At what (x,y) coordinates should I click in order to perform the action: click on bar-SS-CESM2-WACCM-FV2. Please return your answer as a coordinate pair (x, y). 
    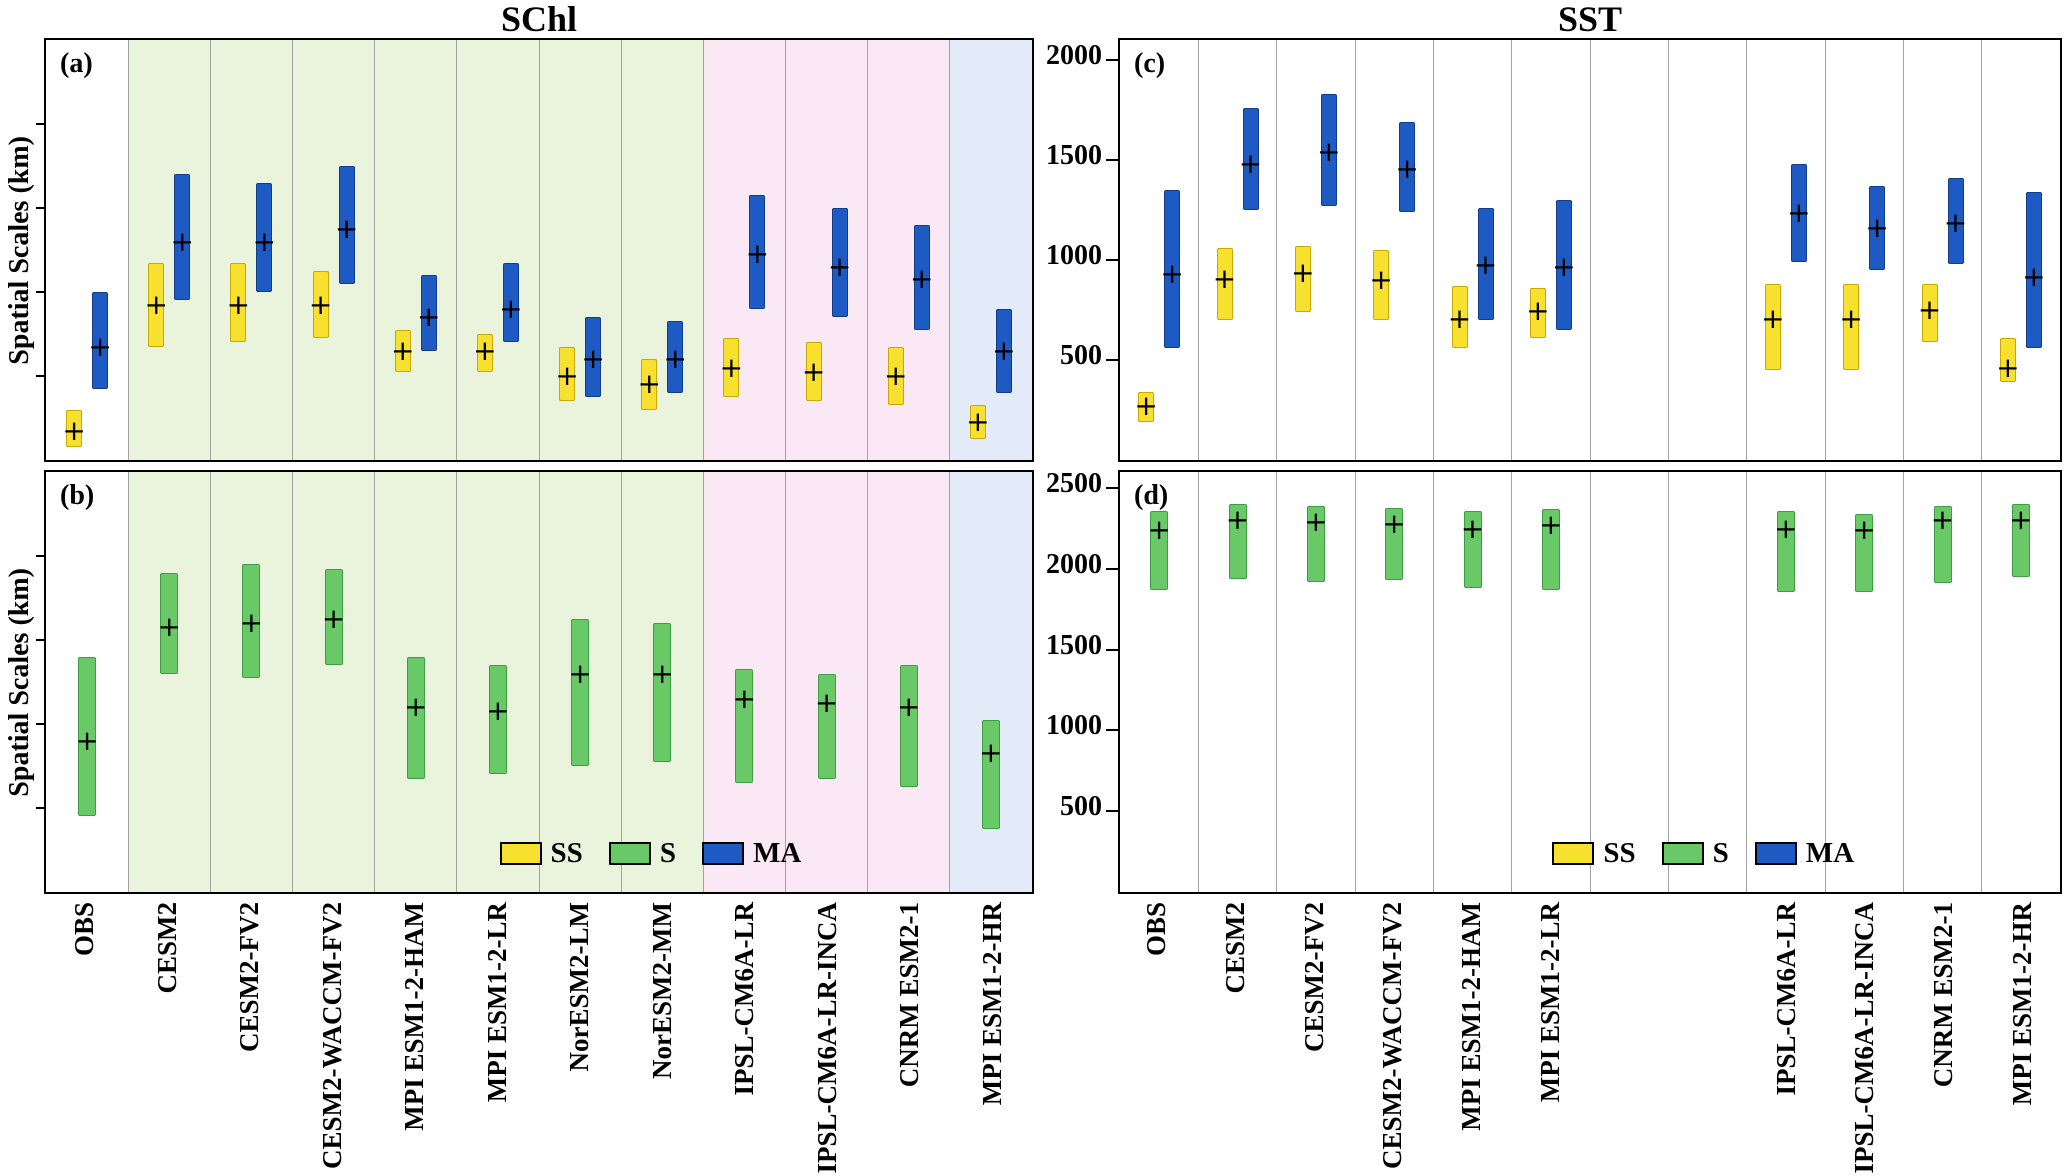
    Looking at the image, I should click on (1381, 285).